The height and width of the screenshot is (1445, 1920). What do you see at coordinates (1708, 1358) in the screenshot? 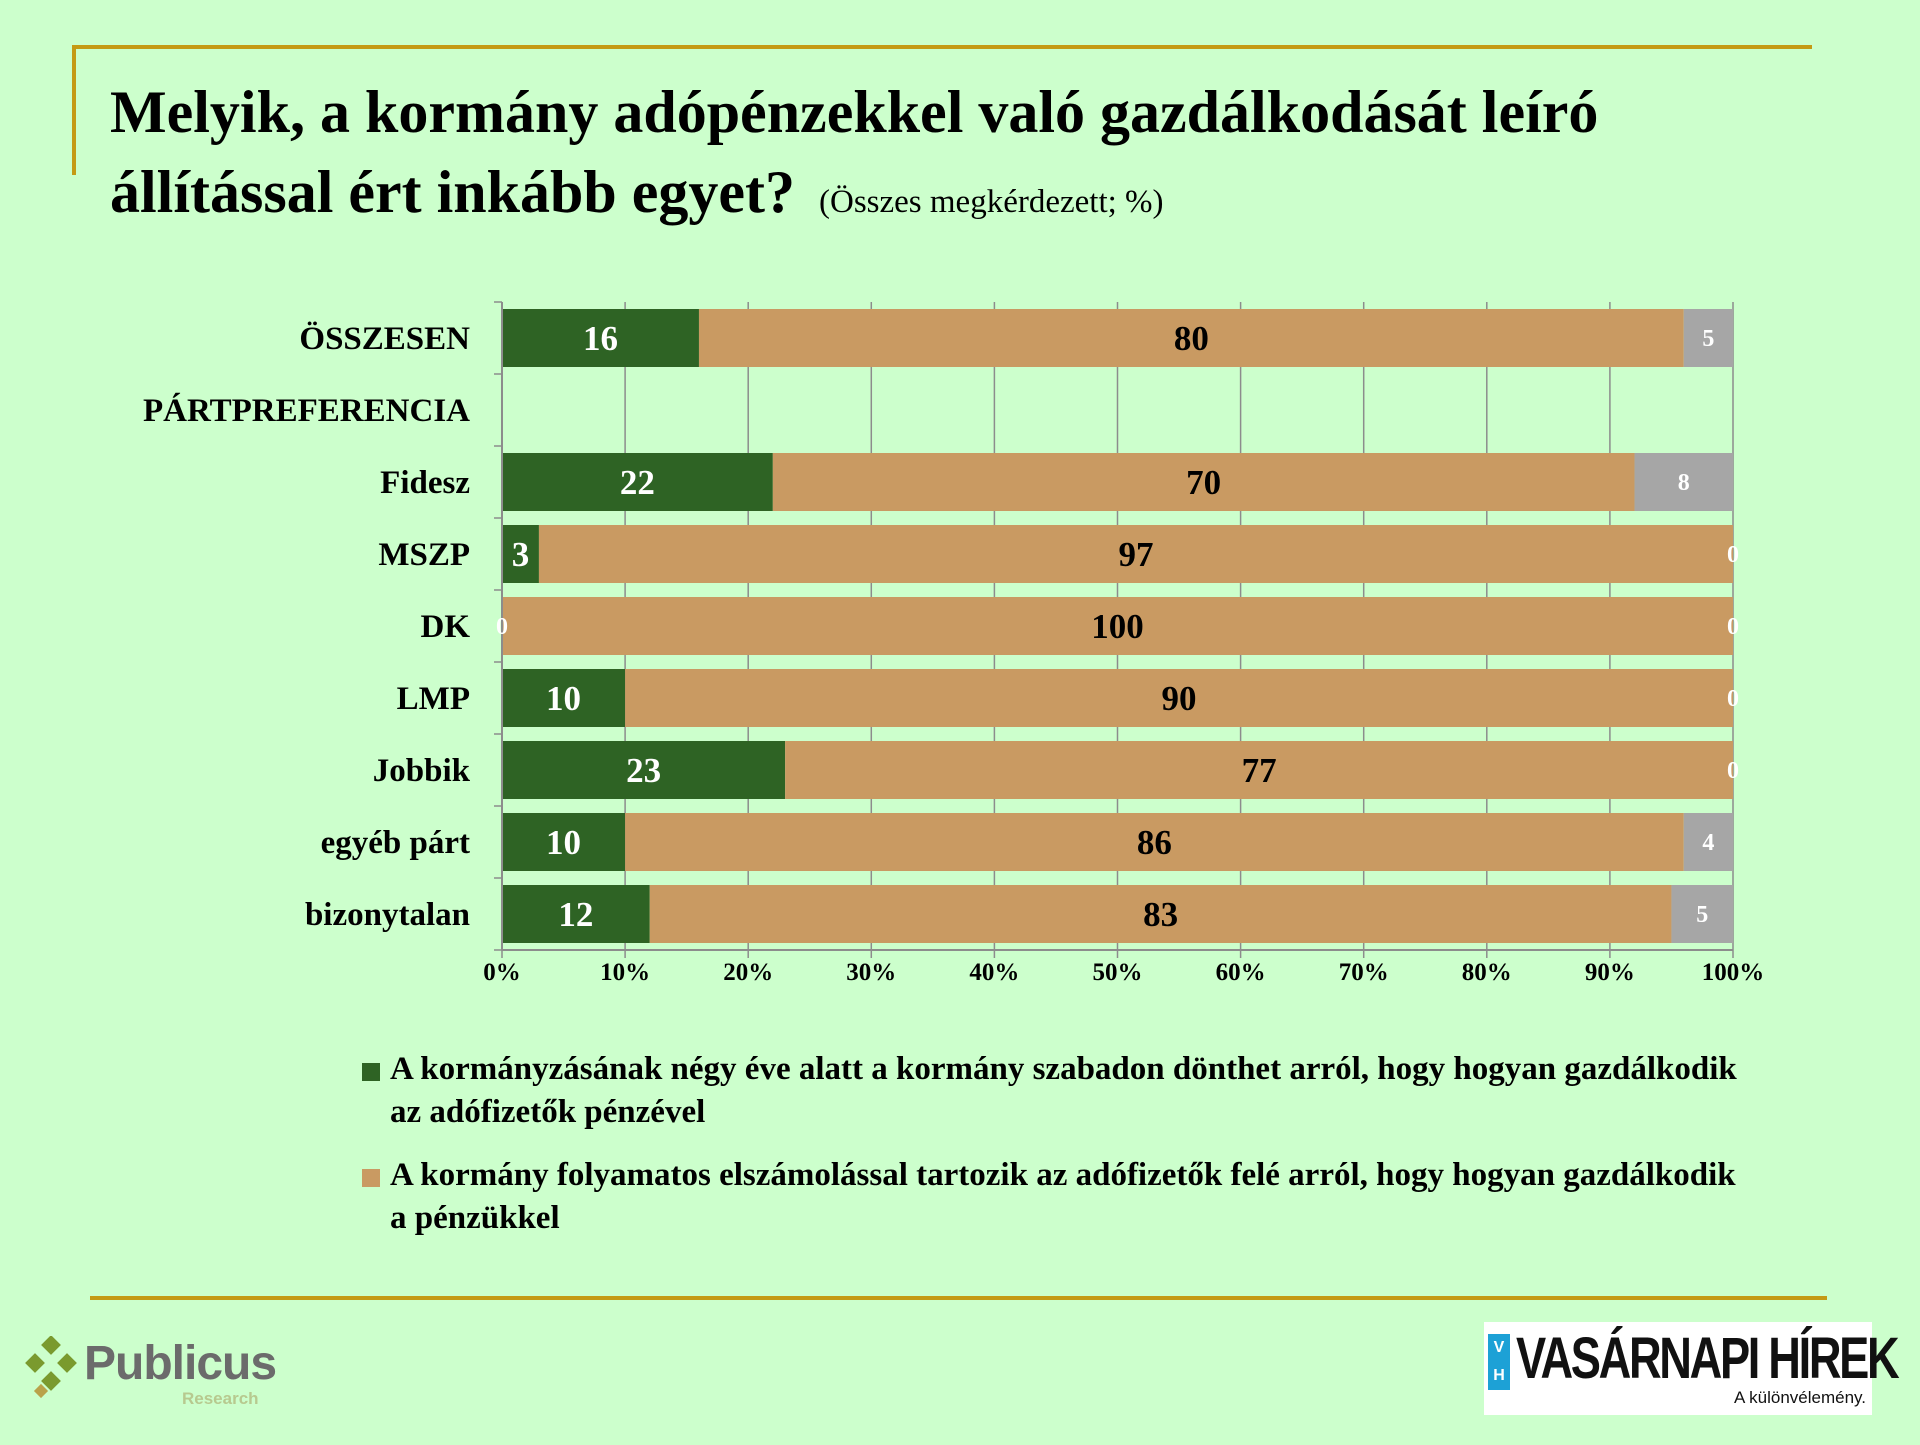
I see `vh-name: VASÁRNAPI HÍREK` at bounding box center [1708, 1358].